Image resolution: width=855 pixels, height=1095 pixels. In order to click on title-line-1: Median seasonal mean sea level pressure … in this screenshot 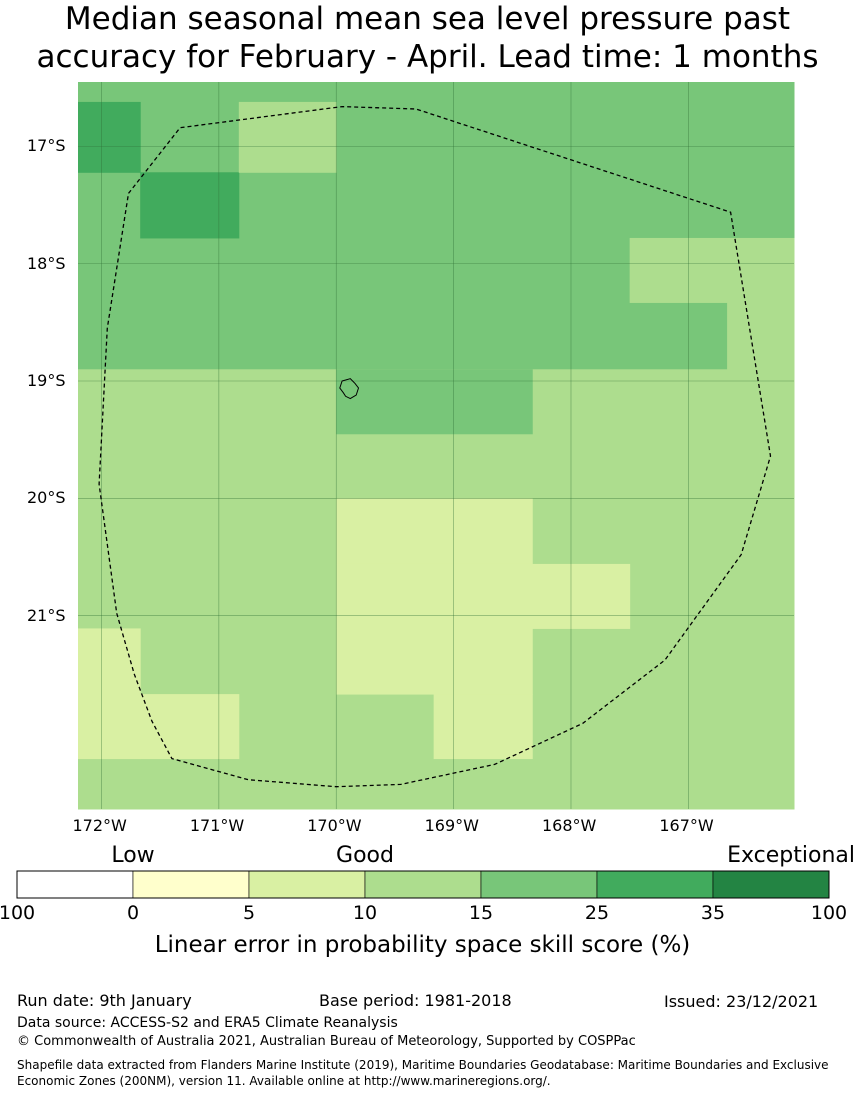, I will do `click(427, 19)`.